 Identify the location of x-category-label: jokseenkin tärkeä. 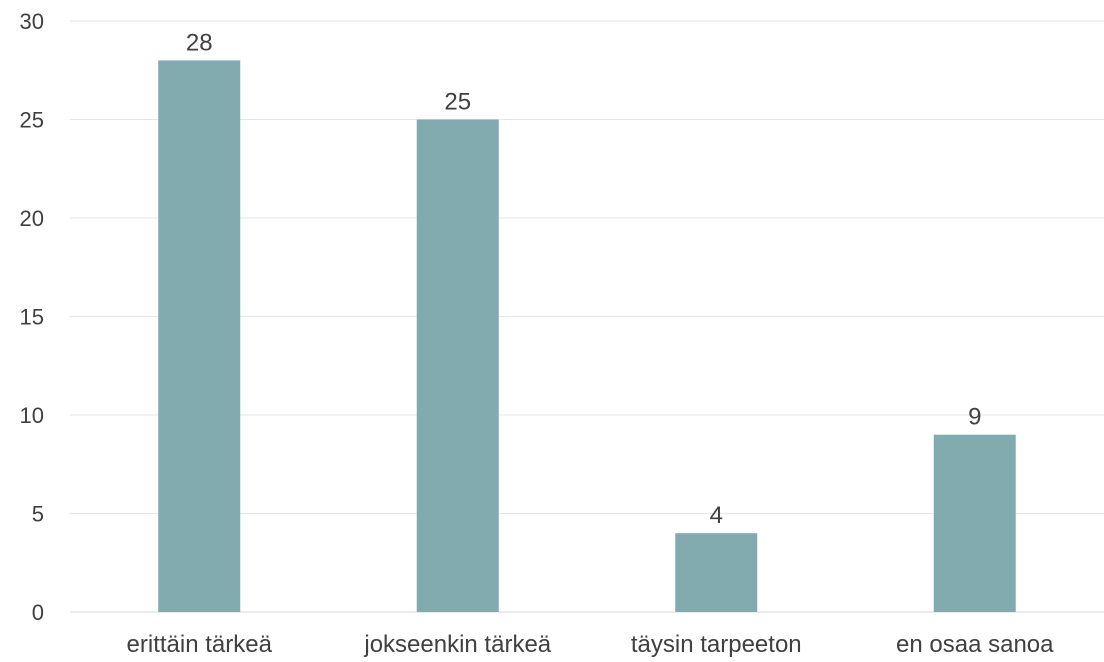
(457, 644).